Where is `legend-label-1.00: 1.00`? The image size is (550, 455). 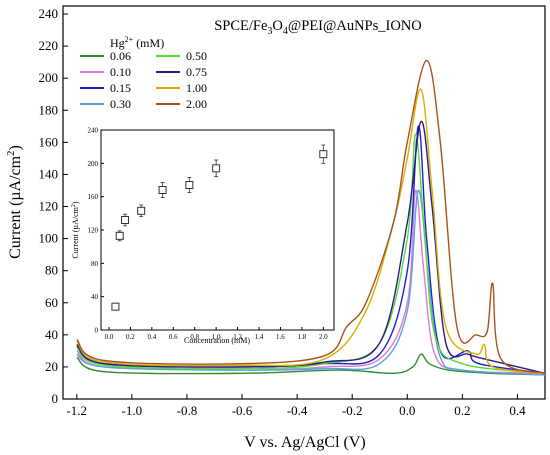 legend-label-1.00: 1.00 is located at coordinates (196, 88).